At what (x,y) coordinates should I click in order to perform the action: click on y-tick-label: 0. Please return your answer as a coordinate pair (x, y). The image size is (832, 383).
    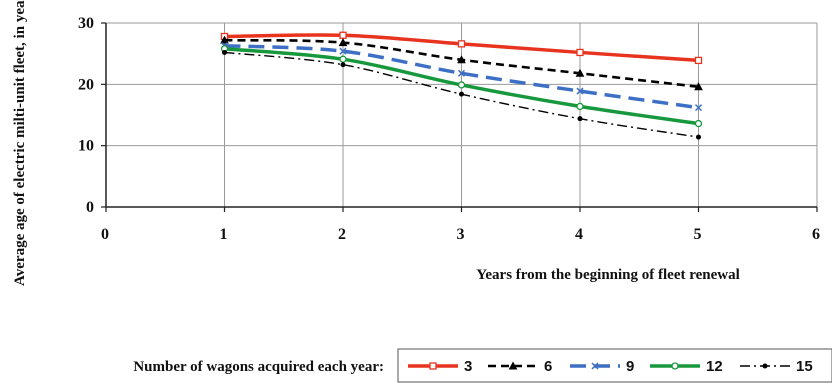
    Looking at the image, I should click on (90, 207).